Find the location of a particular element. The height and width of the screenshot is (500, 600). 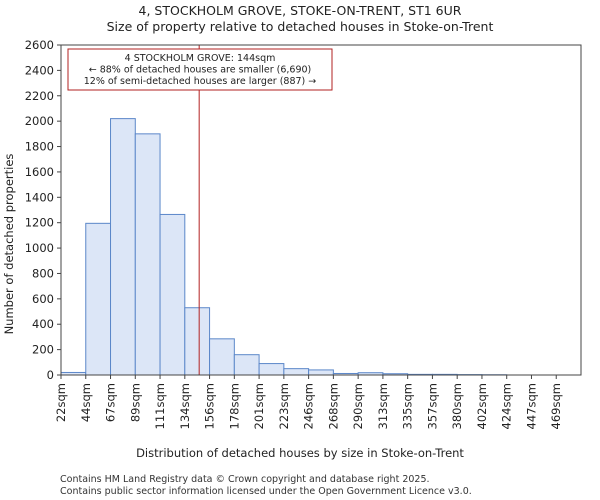

x-tick-label: 447sqm is located at coordinates (531, 406).